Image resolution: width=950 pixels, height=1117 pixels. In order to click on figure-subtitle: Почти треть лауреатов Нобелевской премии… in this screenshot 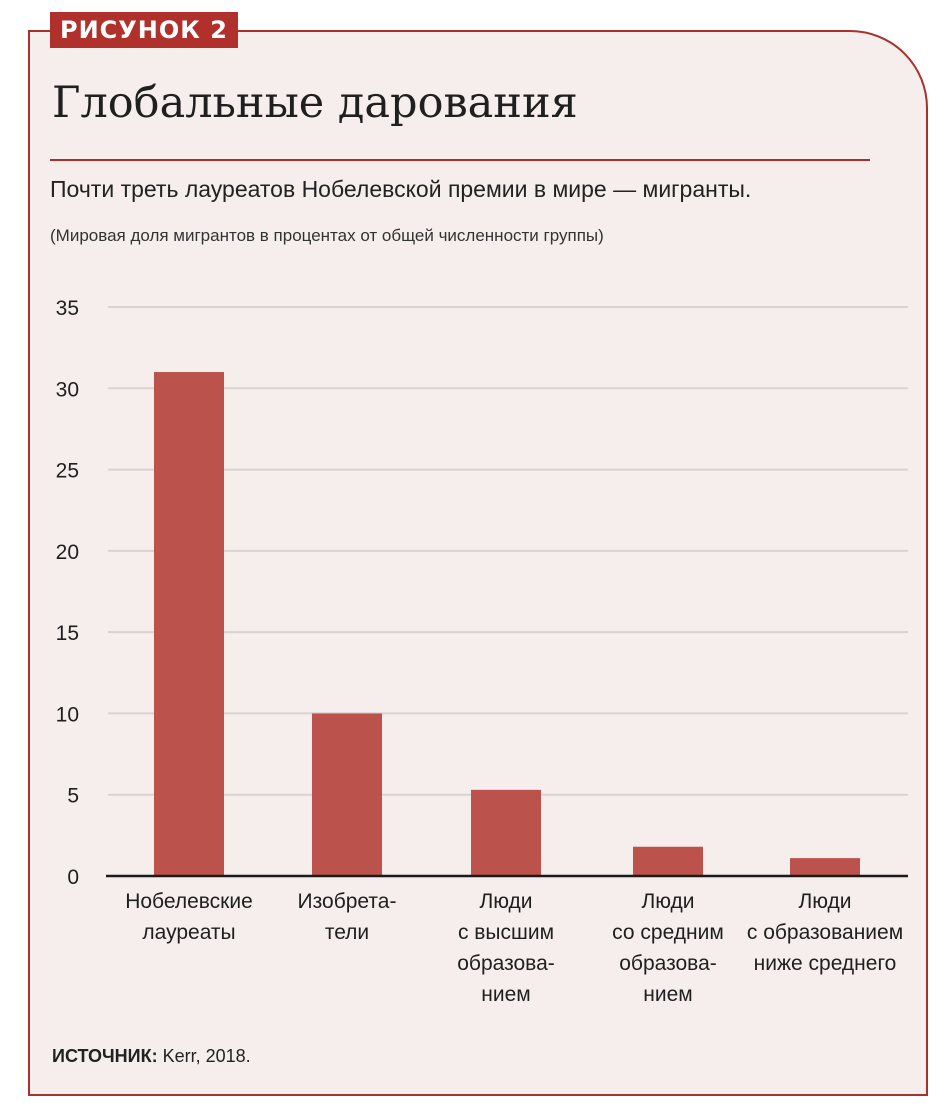, I will do `click(401, 189)`.